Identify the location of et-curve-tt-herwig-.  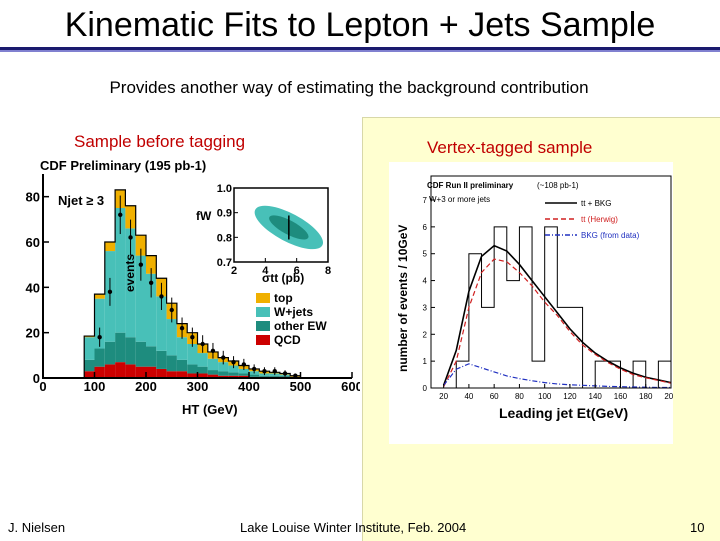
(557, 322).